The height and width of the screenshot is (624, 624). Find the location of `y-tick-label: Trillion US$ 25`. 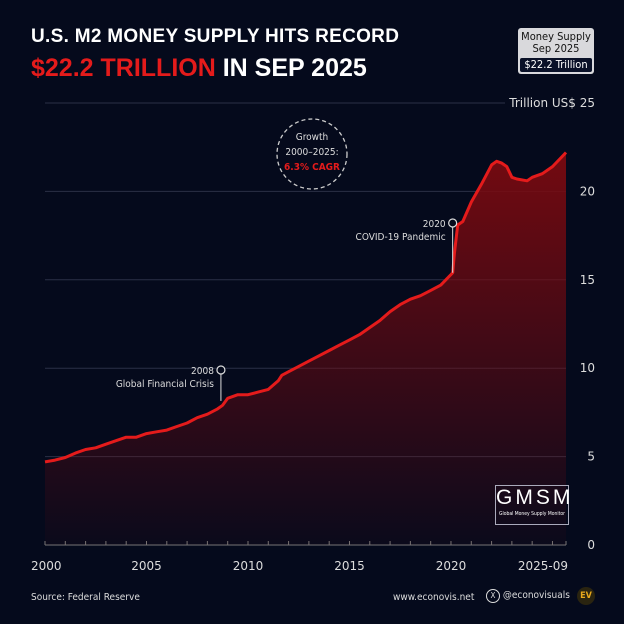

y-tick-label: Trillion US$ 25 is located at coordinates (551, 103).